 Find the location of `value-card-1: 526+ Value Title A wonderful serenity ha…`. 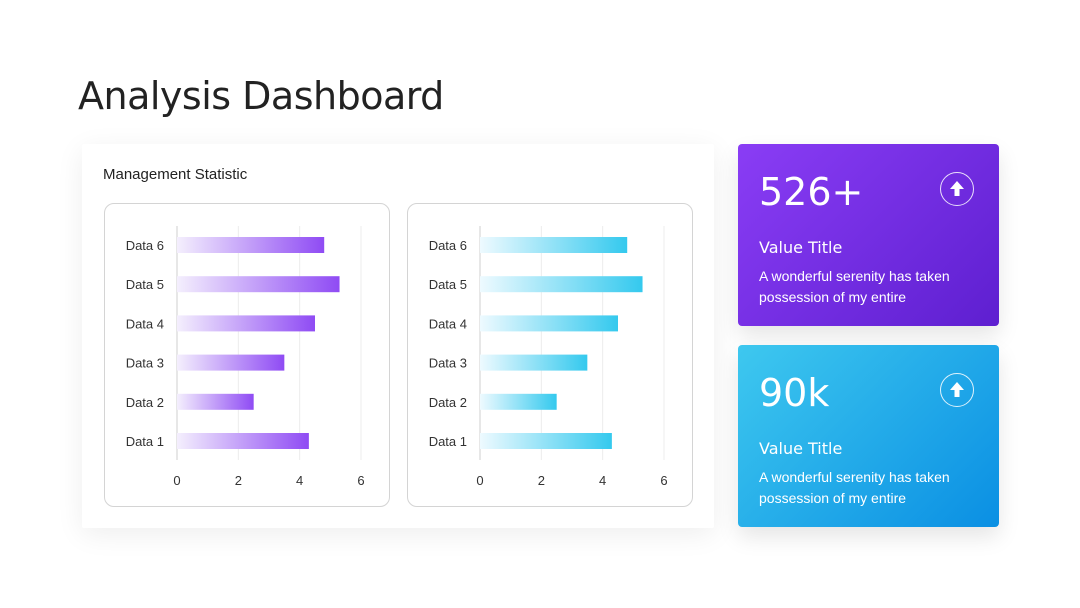

value-card-1: 526+ Value Title A wonderful serenity ha… is located at coordinates (868, 235).